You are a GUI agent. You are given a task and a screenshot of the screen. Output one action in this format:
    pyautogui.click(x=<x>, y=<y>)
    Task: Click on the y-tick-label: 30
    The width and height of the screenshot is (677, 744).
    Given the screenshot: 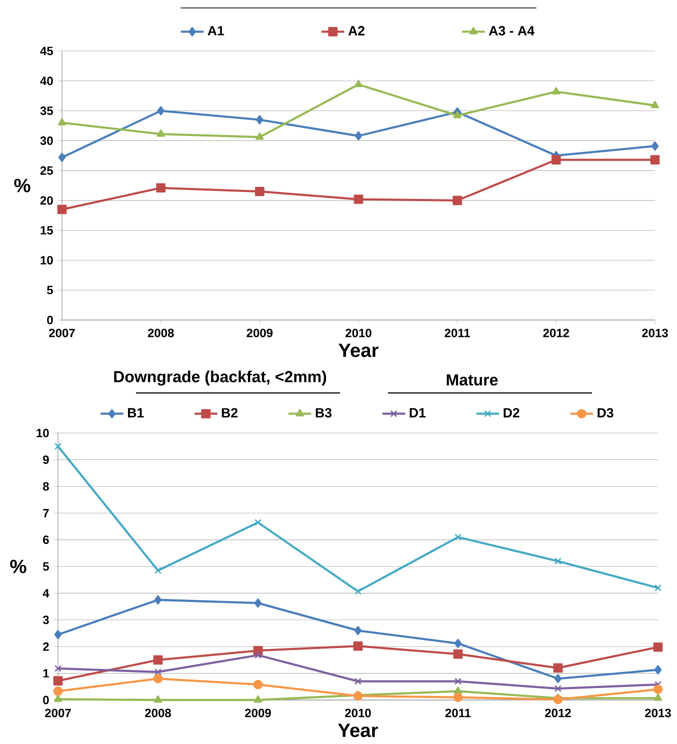 What is the action you would take?
    pyautogui.click(x=46, y=140)
    